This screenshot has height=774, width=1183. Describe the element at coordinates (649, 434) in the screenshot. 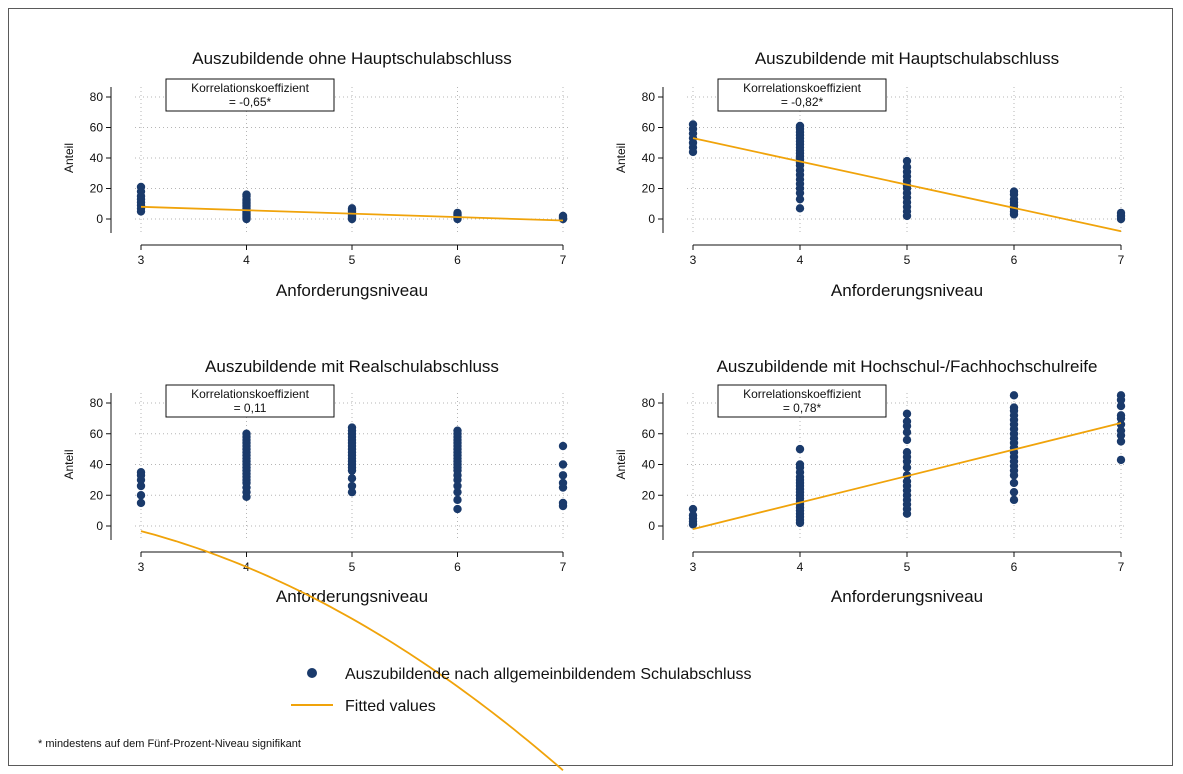

I see `y-tick-label: 60` at that location.